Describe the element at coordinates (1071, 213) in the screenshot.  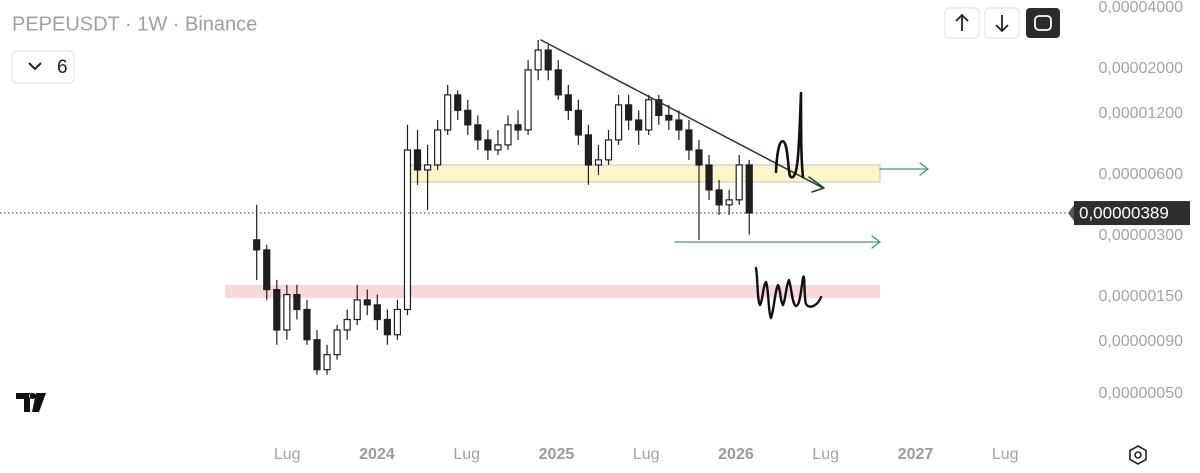
I see `last-price-marker` at that location.